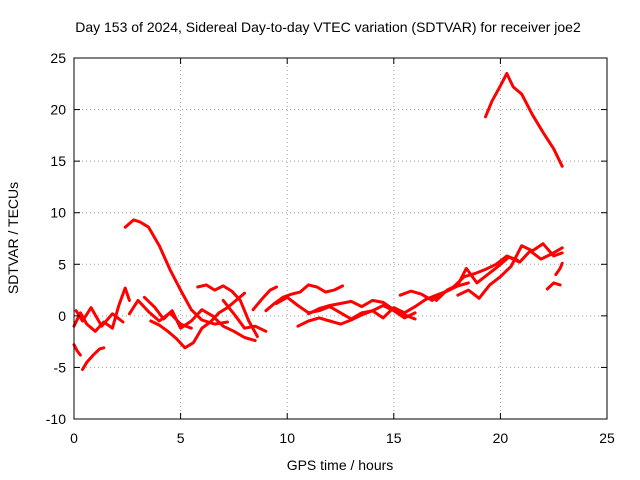 Image resolution: width=640 pixels, height=480 pixels. What do you see at coordinates (58, 213) in the screenshot?
I see `y-tick-label: 10` at bounding box center [58, 213].